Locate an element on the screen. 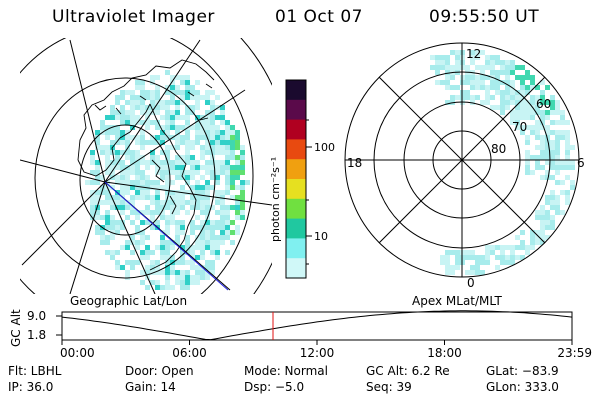 This screenshot has height=400, width=600. altitude-plot: 9.0 1.8 GC Alt 00:00 06:00 12:00 18:00 23:59 is located at coordinates (300, 334).